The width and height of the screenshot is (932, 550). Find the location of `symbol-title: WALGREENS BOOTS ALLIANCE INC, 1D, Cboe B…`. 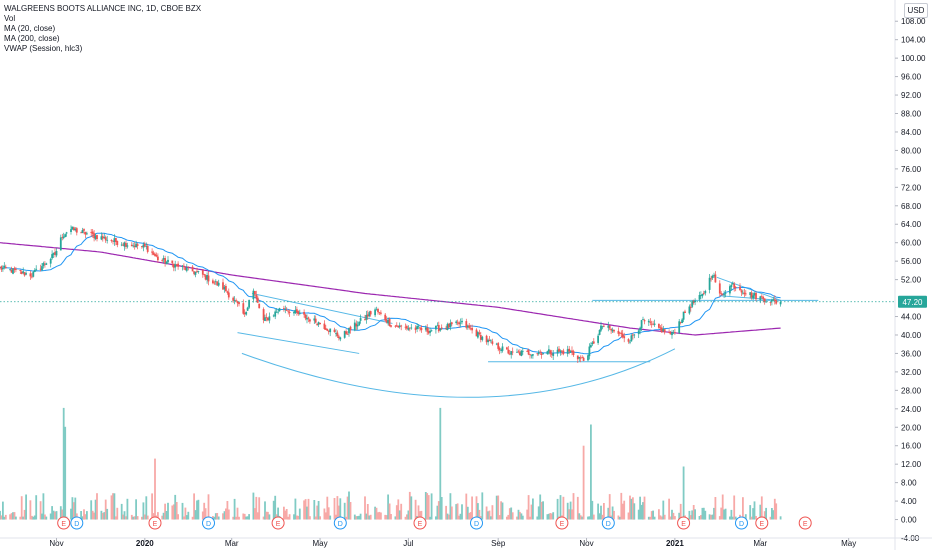

symbol-title: WALGREENS BOOTS ALLIANCE INC, 1D, Cboe B… is located at coordinates (103, 8).